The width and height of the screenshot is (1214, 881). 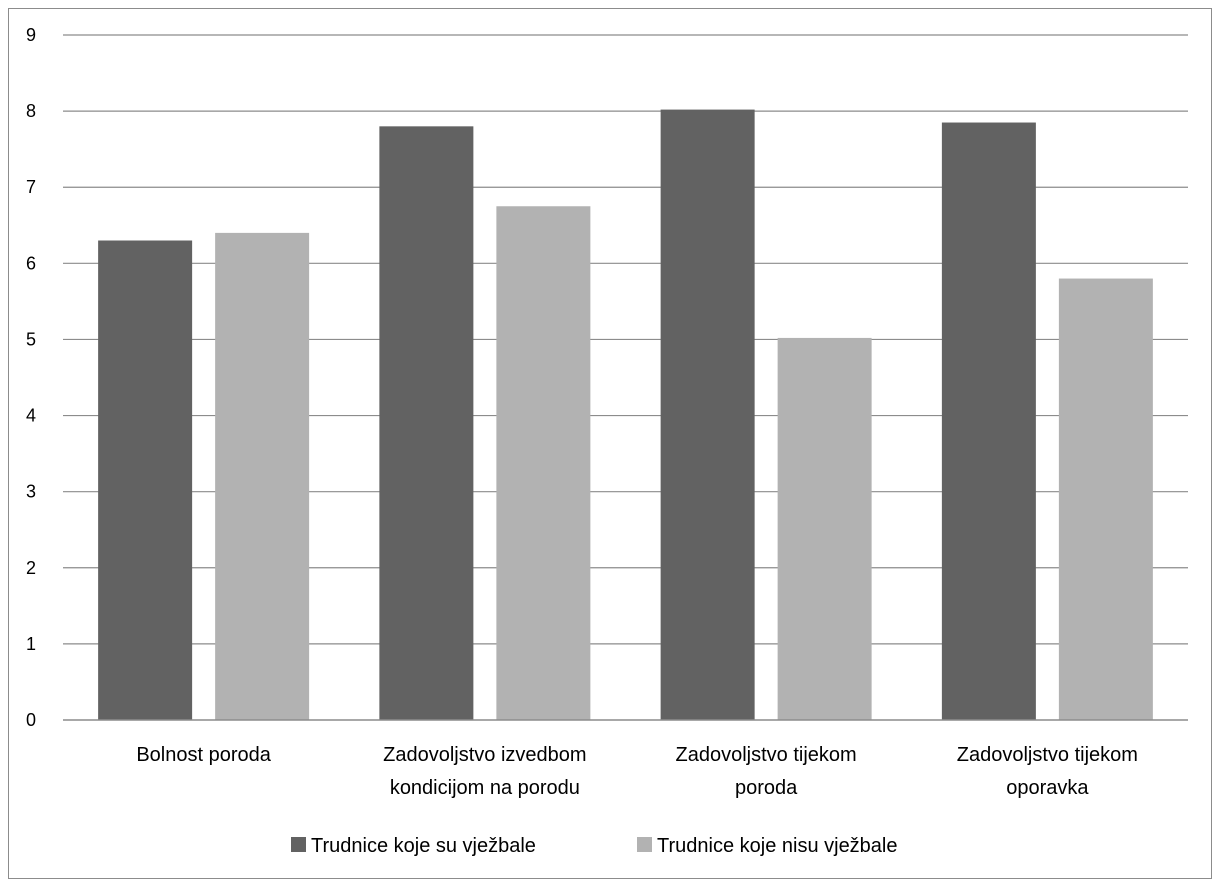 I want to click on x-category-label: Bolnost poroda, so click(x=203, y=755).